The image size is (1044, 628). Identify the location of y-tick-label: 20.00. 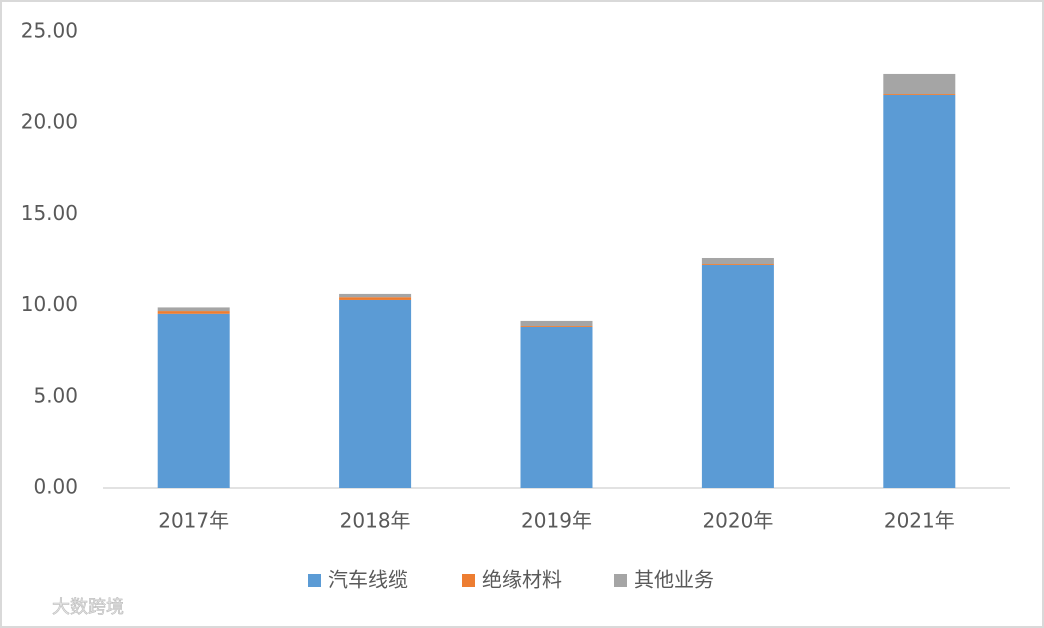
(49, 122).